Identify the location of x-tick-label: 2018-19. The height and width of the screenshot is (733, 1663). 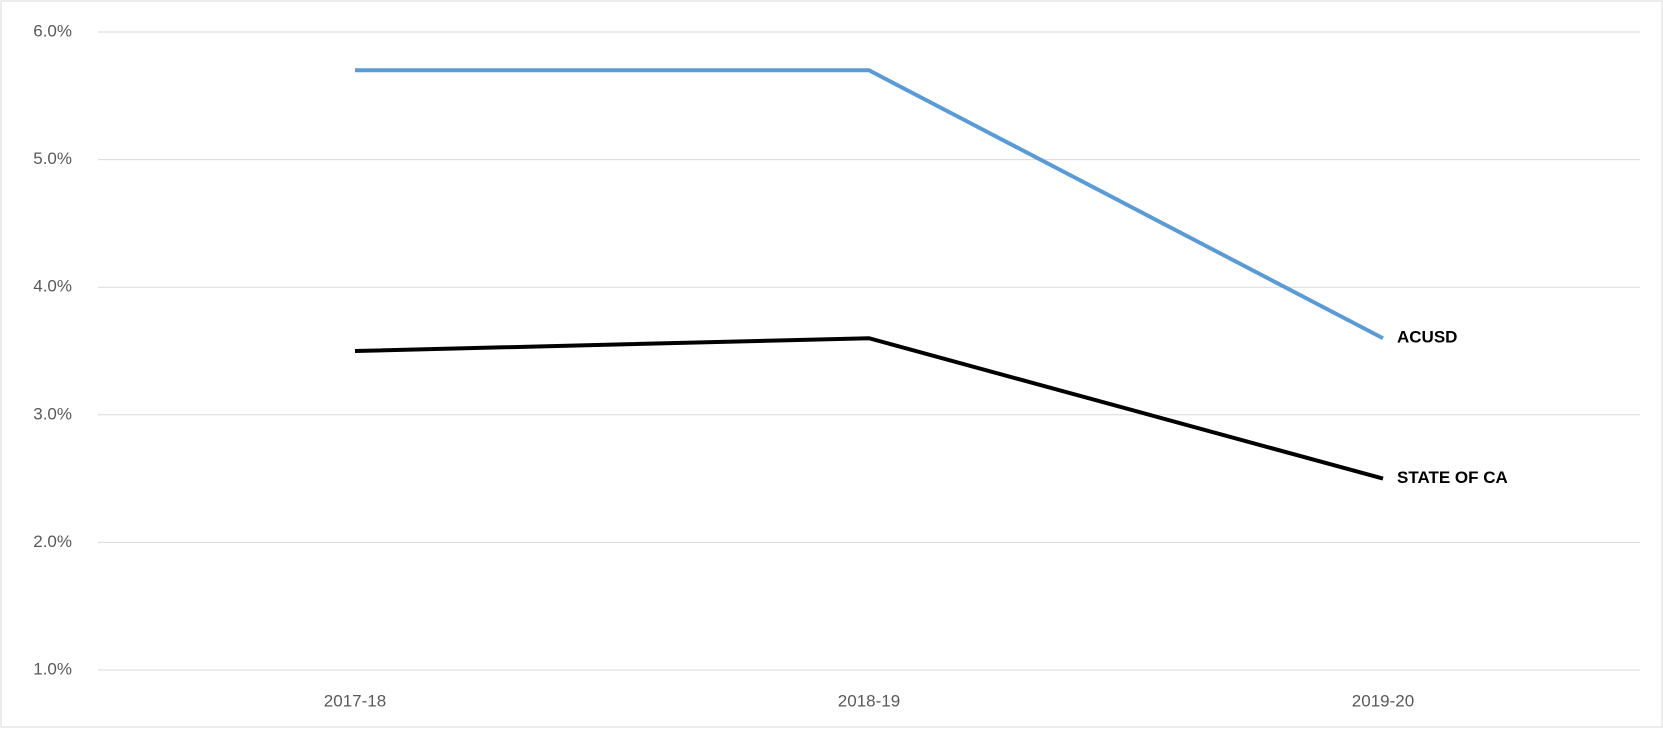
(869, 700).